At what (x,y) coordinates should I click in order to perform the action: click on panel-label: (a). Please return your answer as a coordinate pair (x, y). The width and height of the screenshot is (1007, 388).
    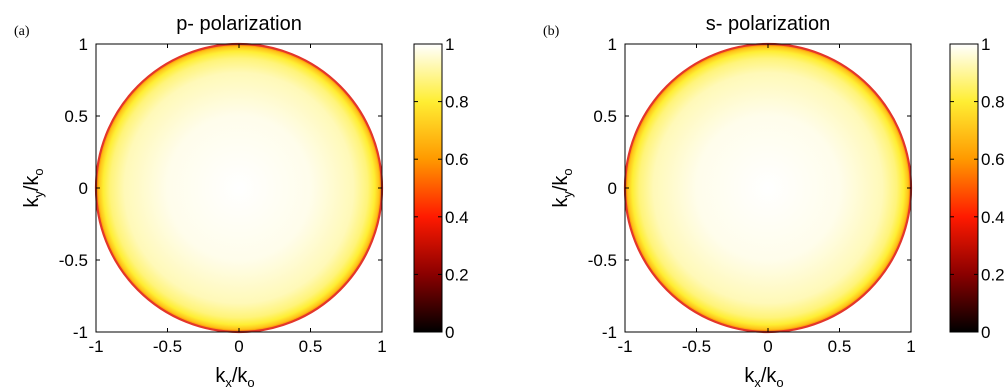
    Looking at the image, I should click on (22, 31).